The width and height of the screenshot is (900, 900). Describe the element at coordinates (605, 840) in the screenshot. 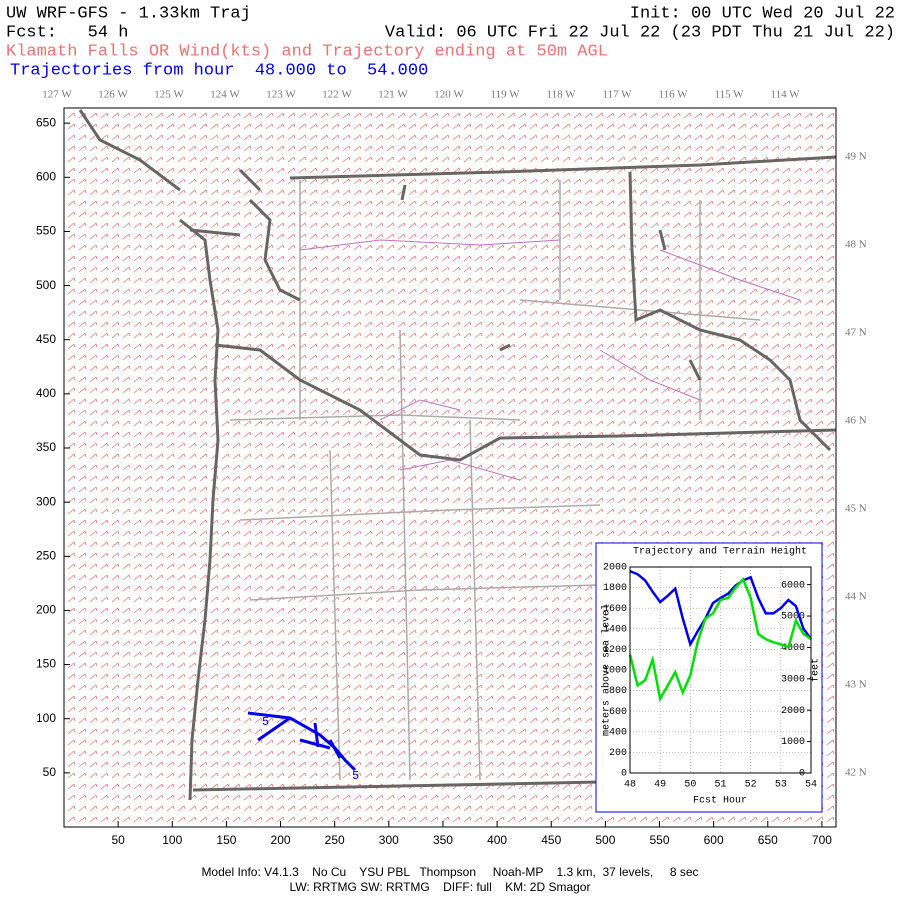

I see `x-tick-label: 500` at that location.